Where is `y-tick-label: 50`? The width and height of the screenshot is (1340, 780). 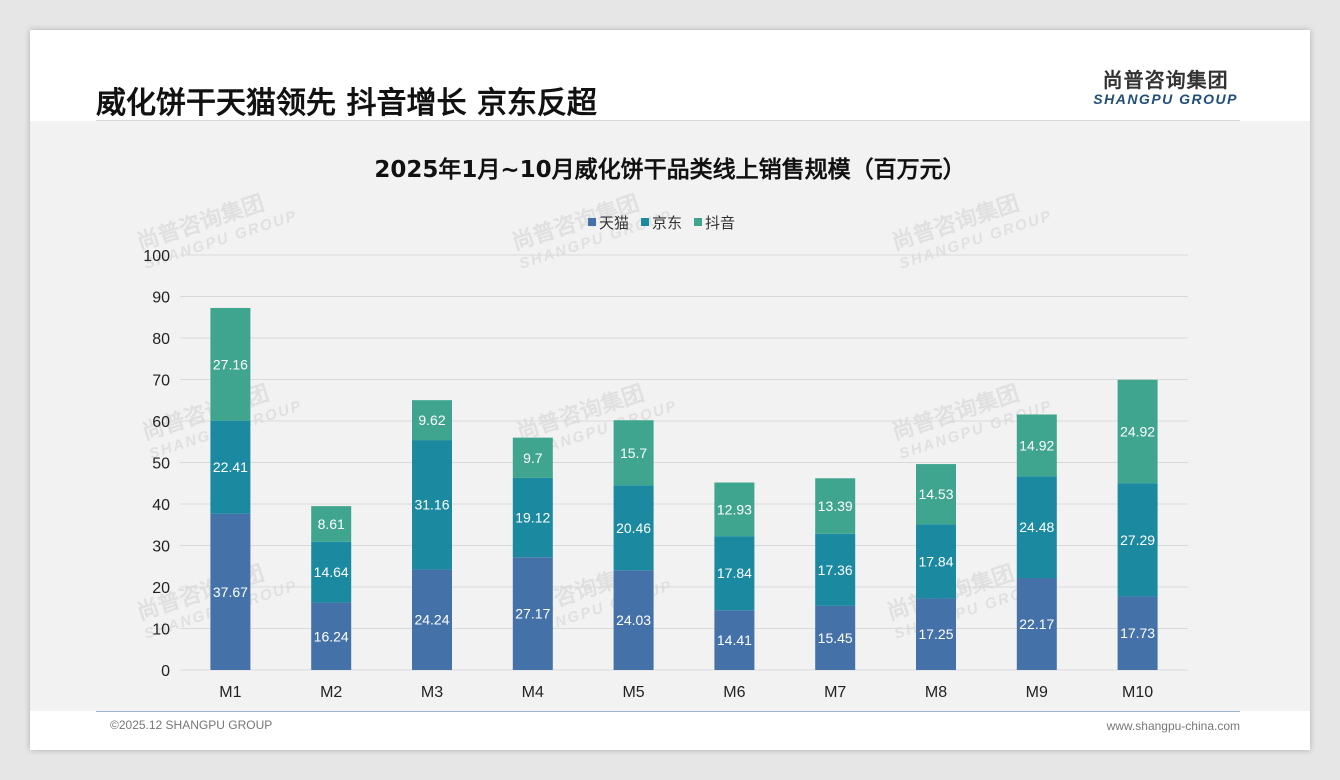
y-tick-label: 50 is located at coordinates (161, 464).